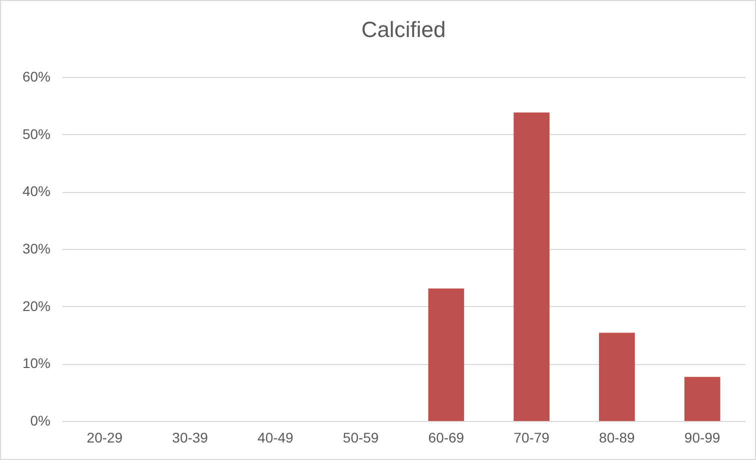 This screenshot has width=756, height=460. I want to click on x-tick-label: 20-29, so click(104, 438).